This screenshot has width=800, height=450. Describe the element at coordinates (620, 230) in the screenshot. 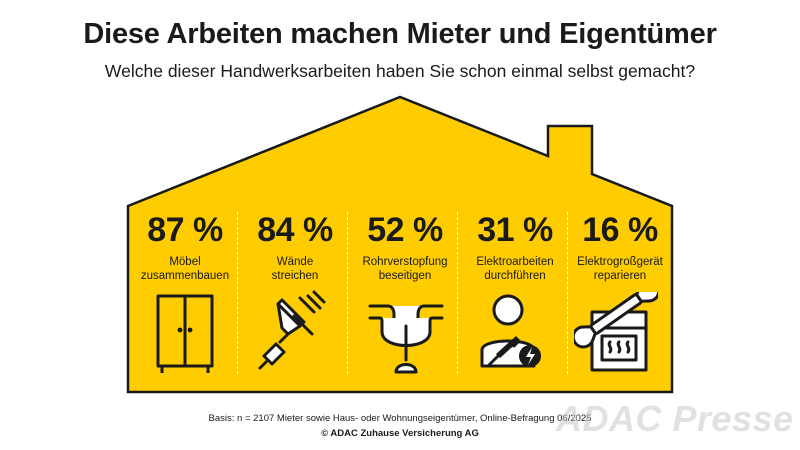

I see `value-label: 16 %` at that location.